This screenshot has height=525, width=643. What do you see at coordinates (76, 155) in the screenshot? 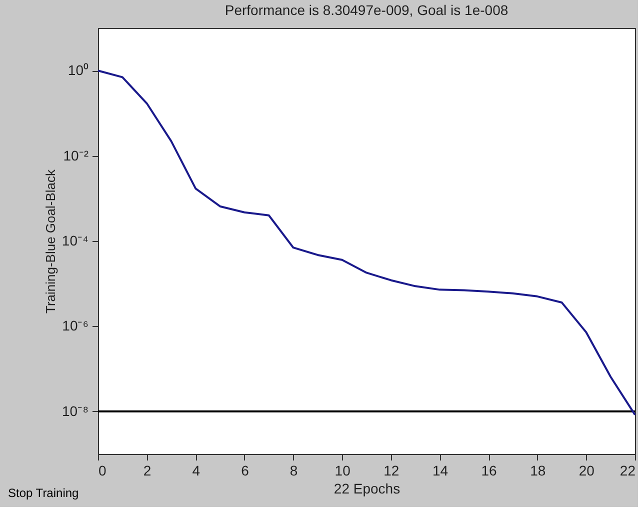
I see `y-tick-label: 10⁻²` at bounding box center [76, 155].